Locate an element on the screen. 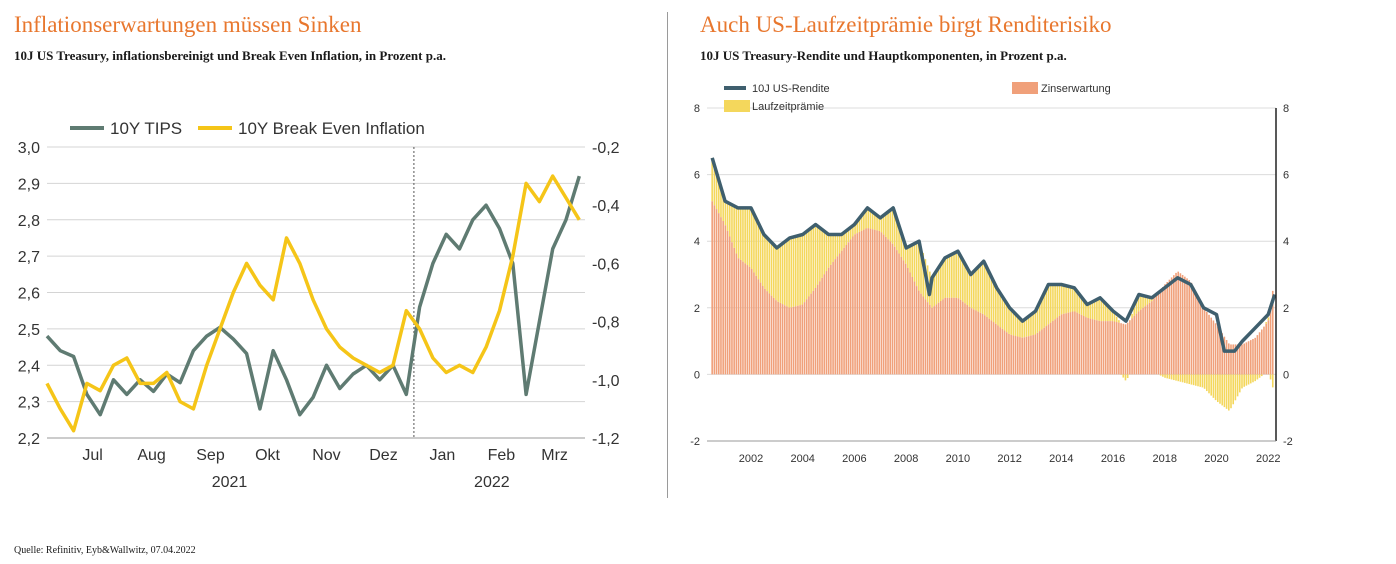 The width and height of the screenshot is (1396, 564). left-x-tick-label: Feb is located at coordinates (502, 455).